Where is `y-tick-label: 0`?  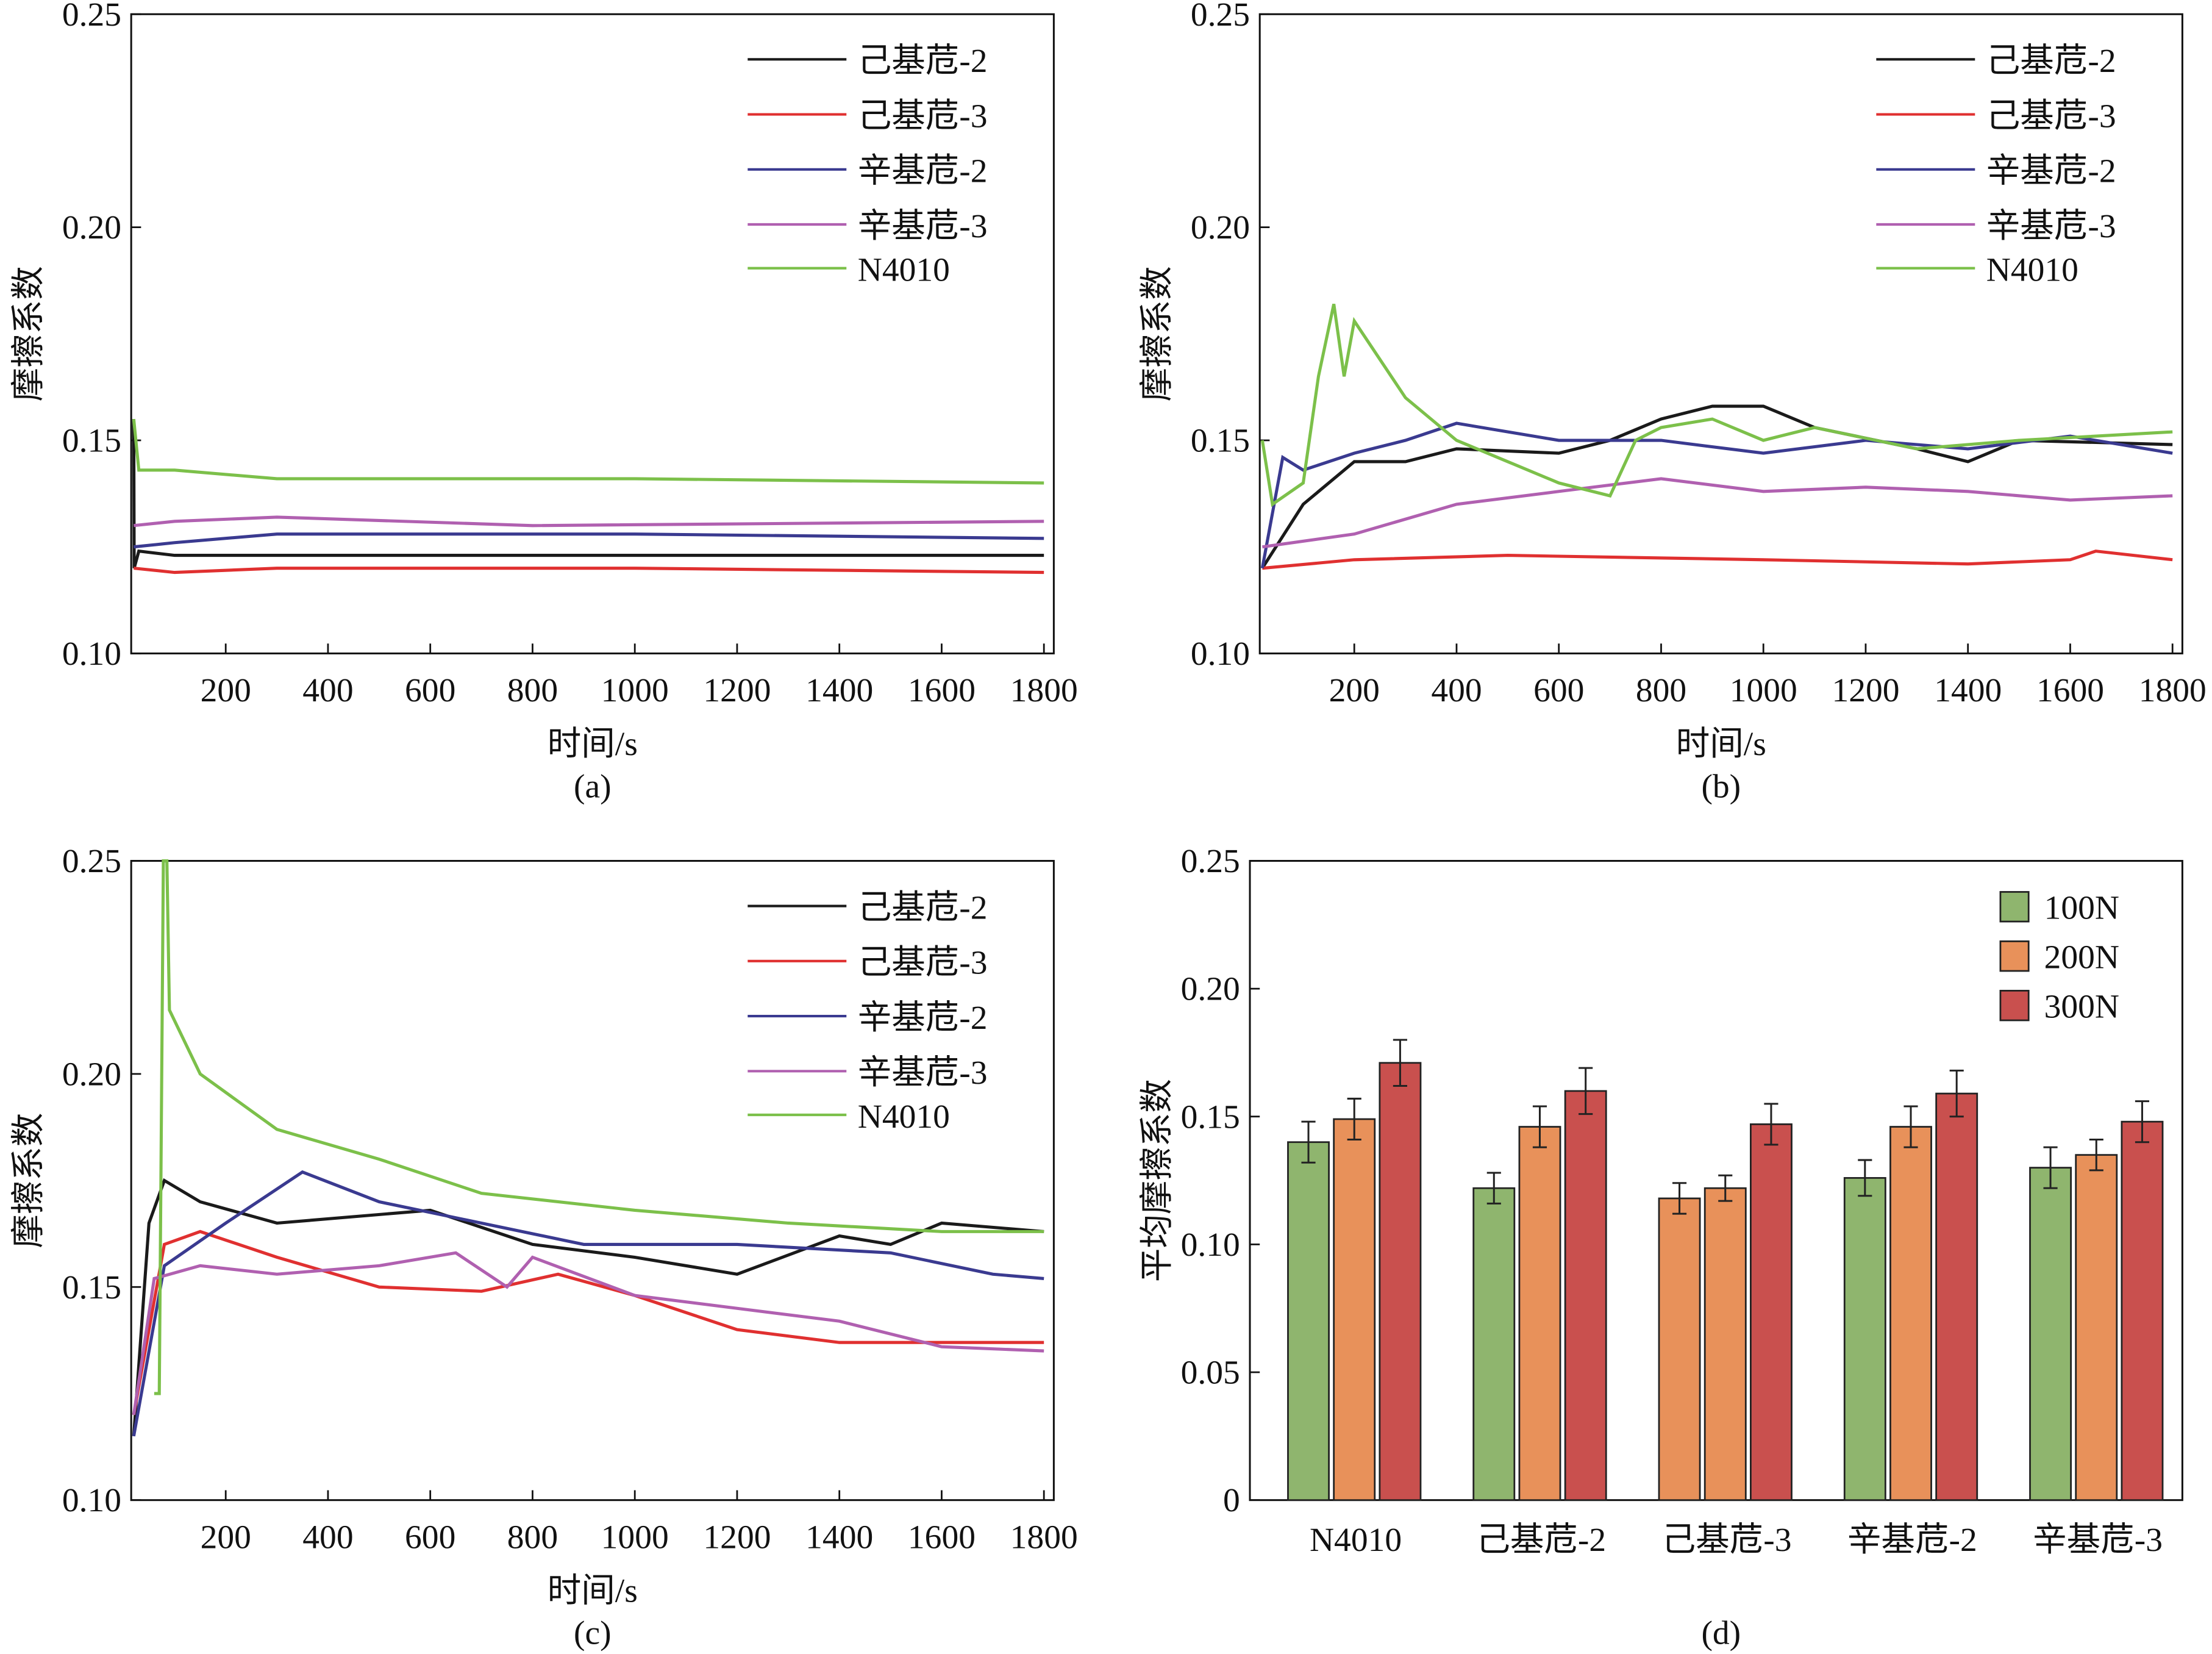
y-tick-label: 0 is located at coordinates (1231, 1501).